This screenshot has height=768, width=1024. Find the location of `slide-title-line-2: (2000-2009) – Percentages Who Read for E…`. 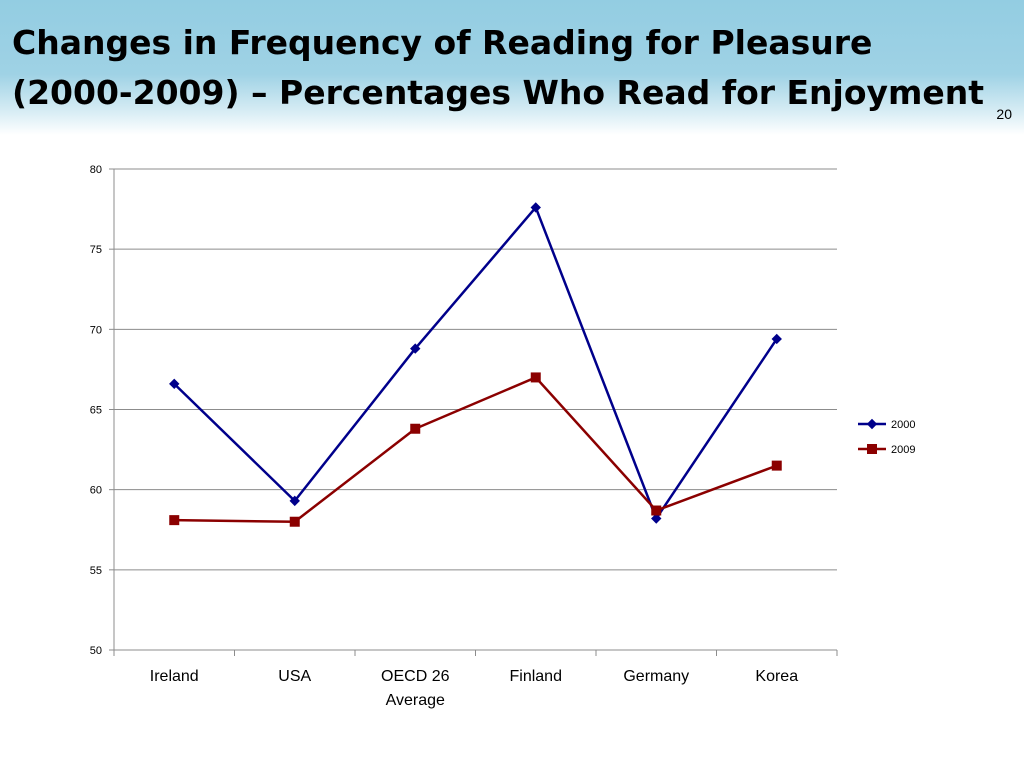

slide-title-line-2: (2000-2009) – Percentages Who Read for E… is located at coordinates (498, 92).